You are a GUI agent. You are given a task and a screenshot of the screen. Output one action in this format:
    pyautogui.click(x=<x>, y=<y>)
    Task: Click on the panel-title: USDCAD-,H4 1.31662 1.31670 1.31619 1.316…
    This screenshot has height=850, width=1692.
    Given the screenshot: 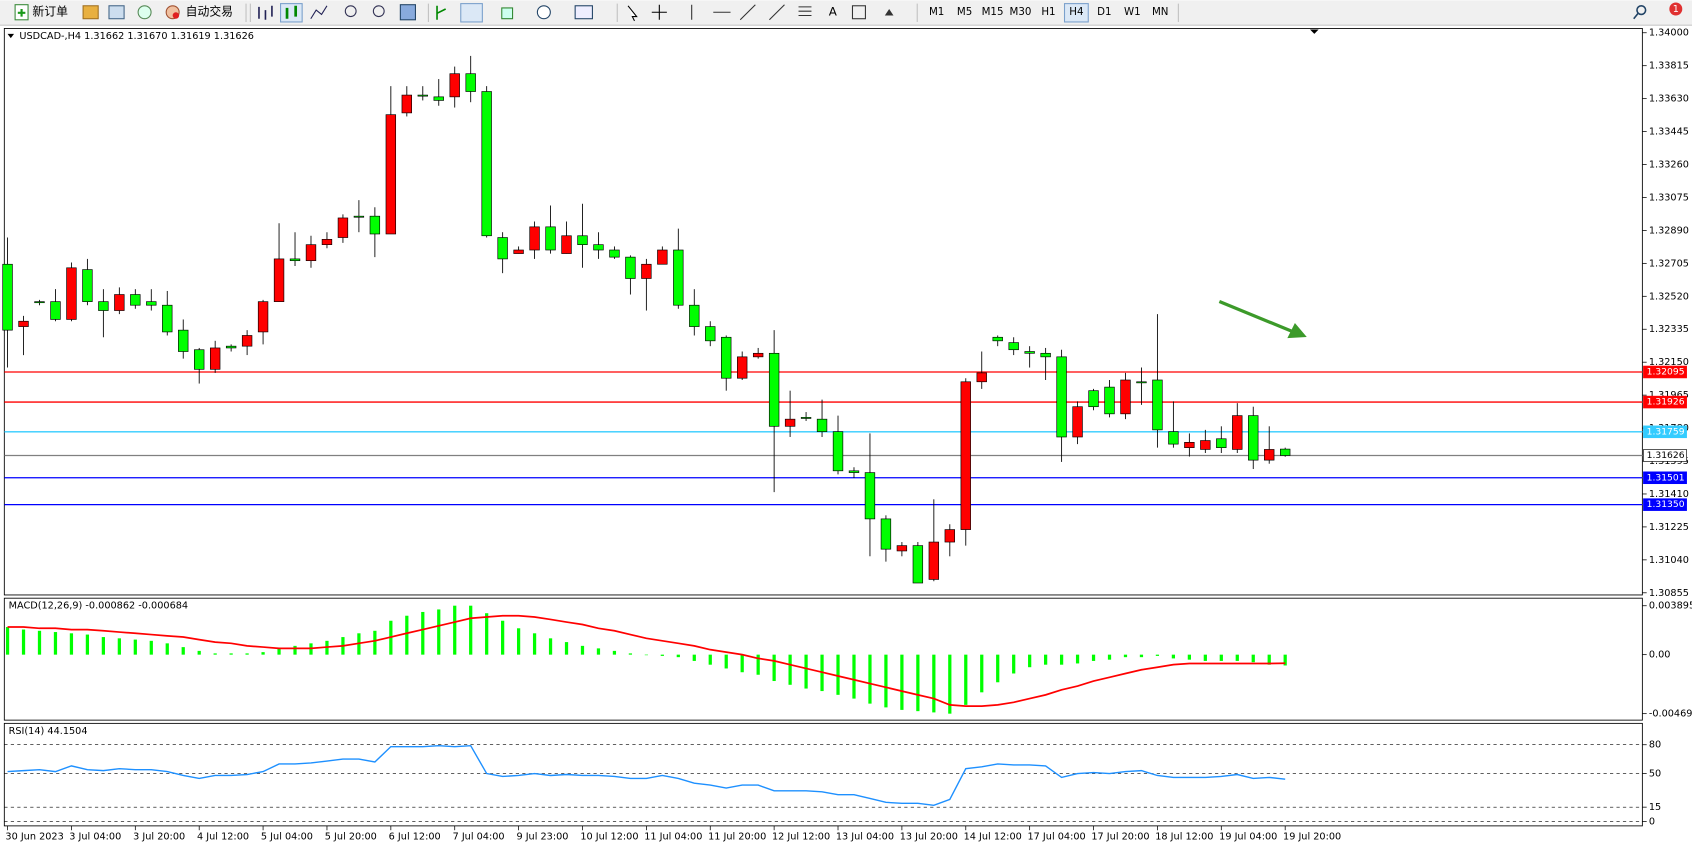 What is the action you would take?
    pyautogui.click(x=136, y=36)
    